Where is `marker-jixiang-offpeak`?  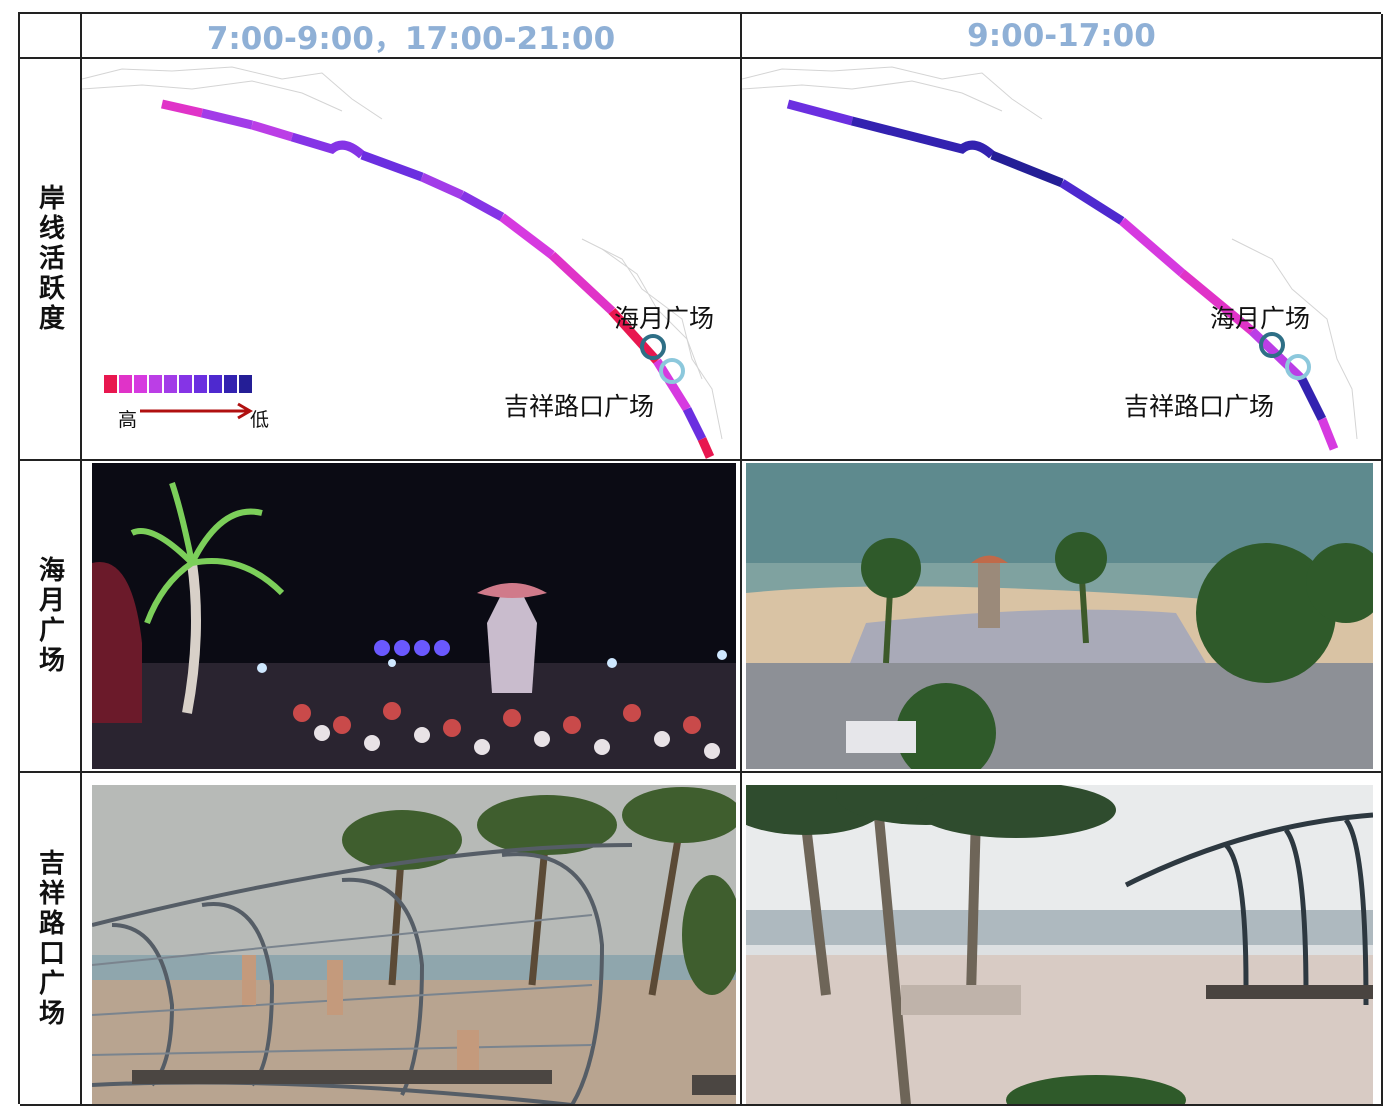
marker-jixiang-offpeak is located at coordinates (1298, 367).